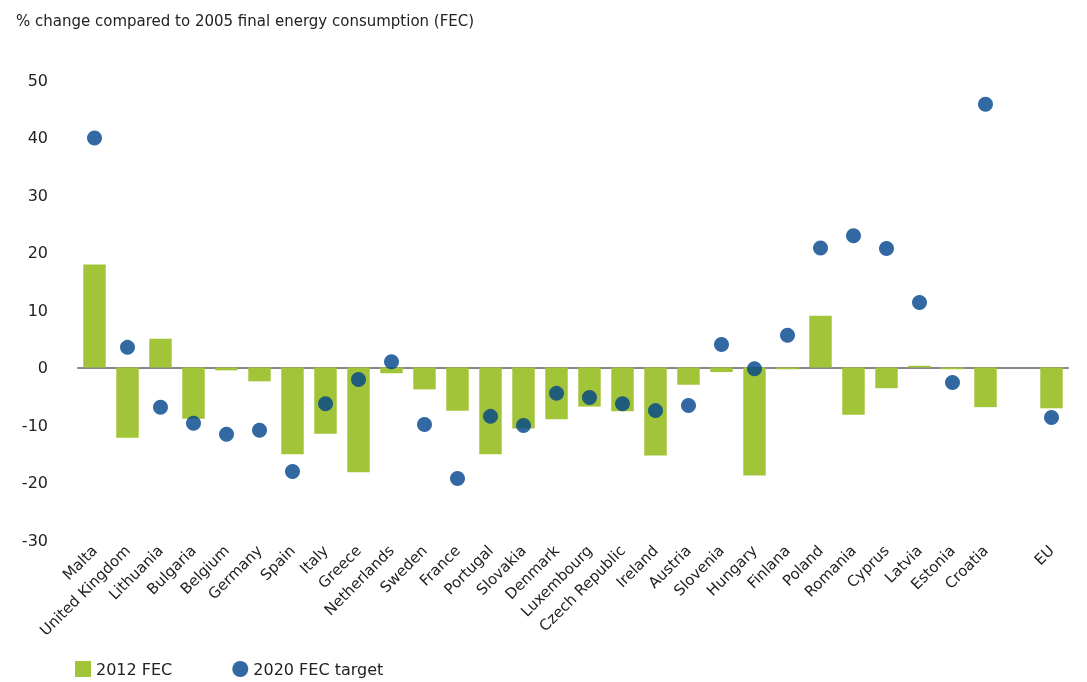  Describe the element at coordinates (134, 669) in the screenshot. I see `legend-label: 2012 FEC` at that location.